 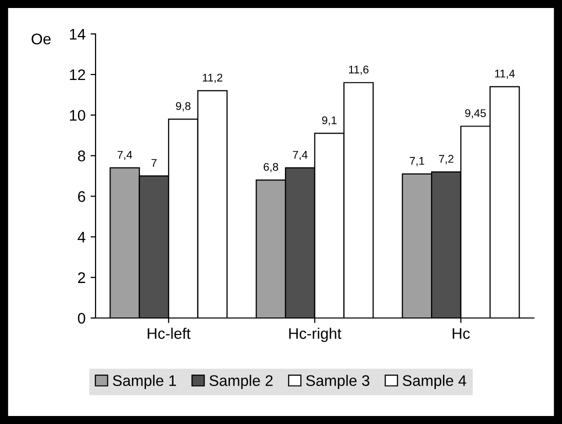 I want to click on data-label: 9,1, so click(x=329, y=121).